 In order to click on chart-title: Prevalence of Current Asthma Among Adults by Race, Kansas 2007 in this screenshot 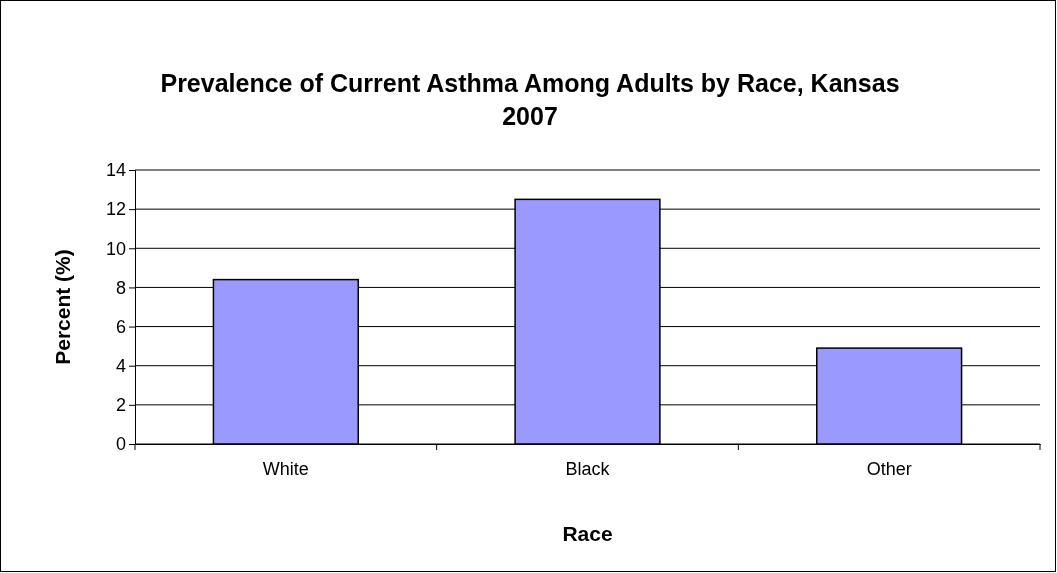, I will do `click(530, 99)`.